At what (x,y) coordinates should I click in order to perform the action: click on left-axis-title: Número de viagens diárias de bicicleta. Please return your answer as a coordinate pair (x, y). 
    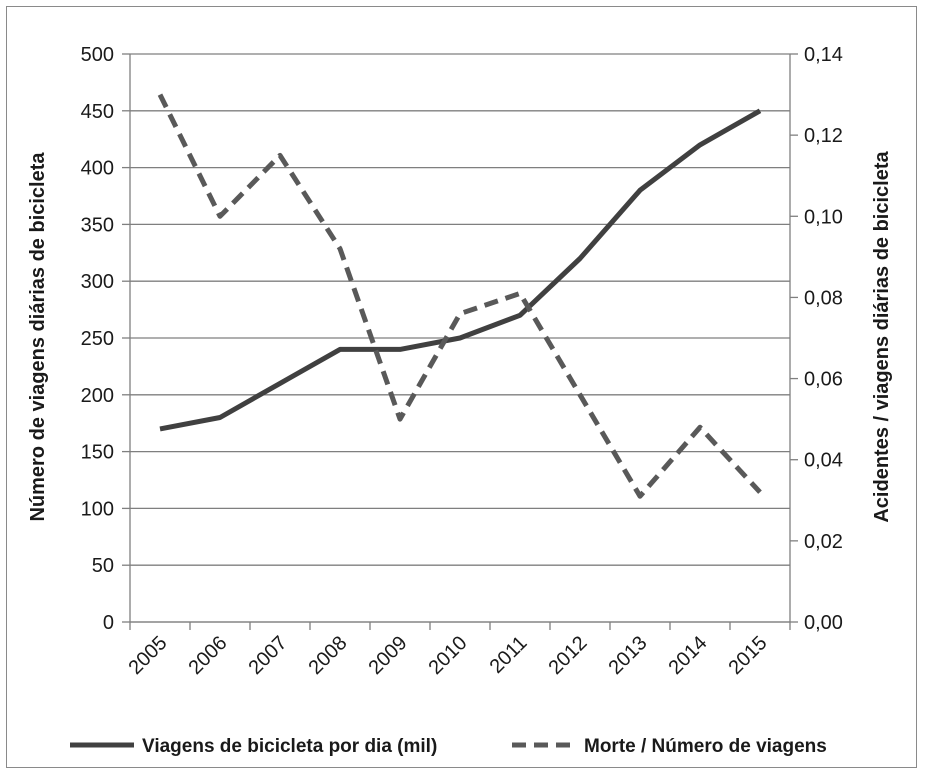
    Looking at the image, I should click on (38, 337).